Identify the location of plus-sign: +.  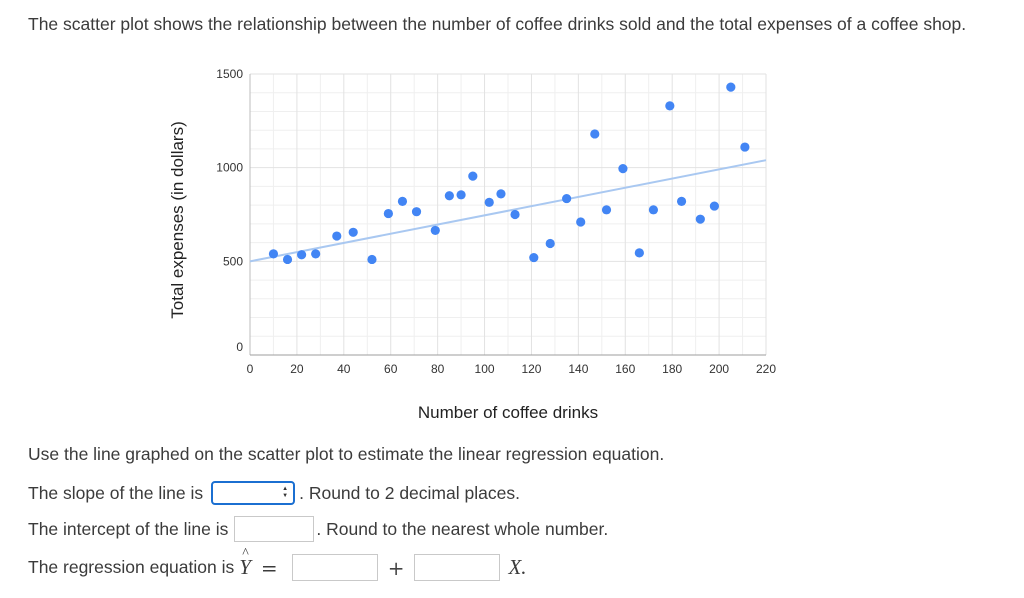
(396, 567).